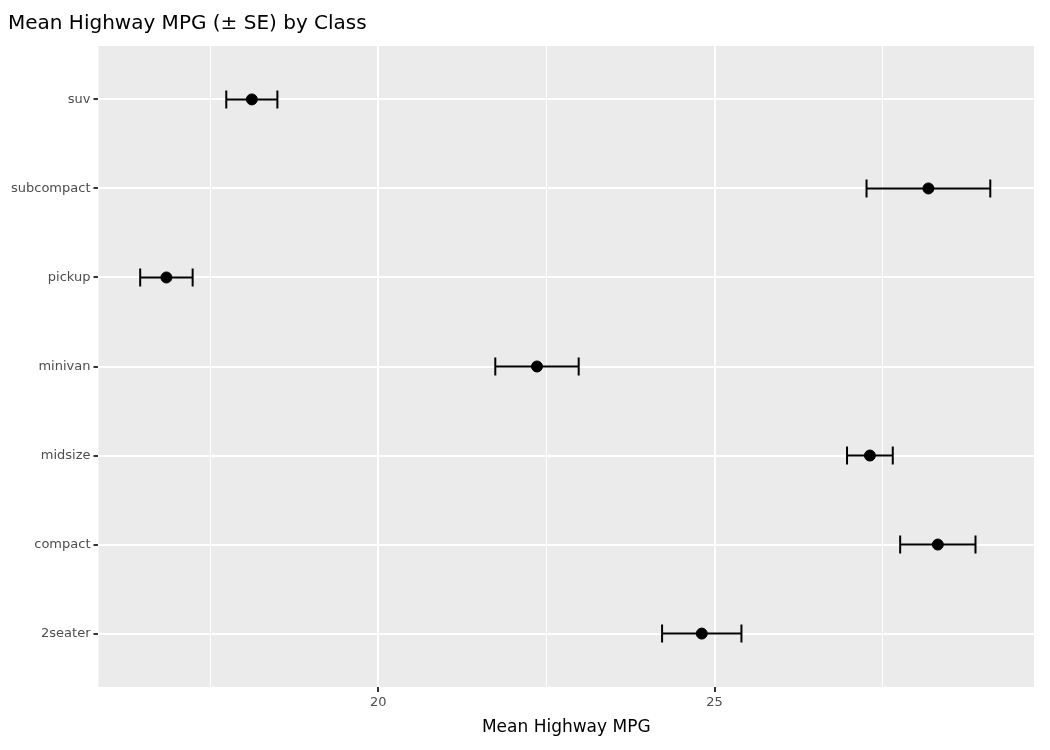  I want to click on x-tick-label: 25, so click(714, 702).